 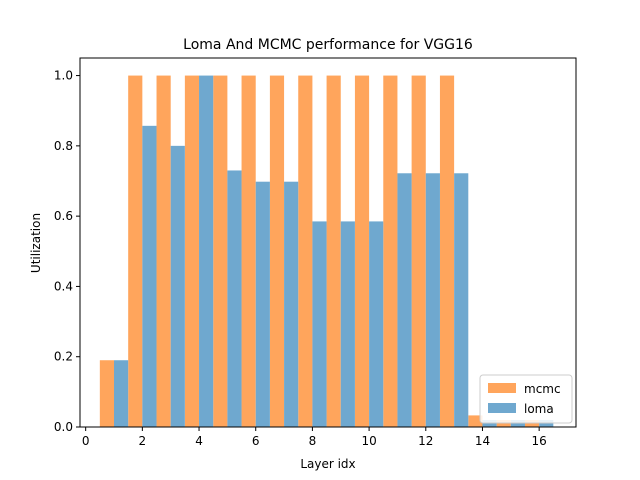 I want to click on x-tick-label: 4, so click(x=199, y=441).